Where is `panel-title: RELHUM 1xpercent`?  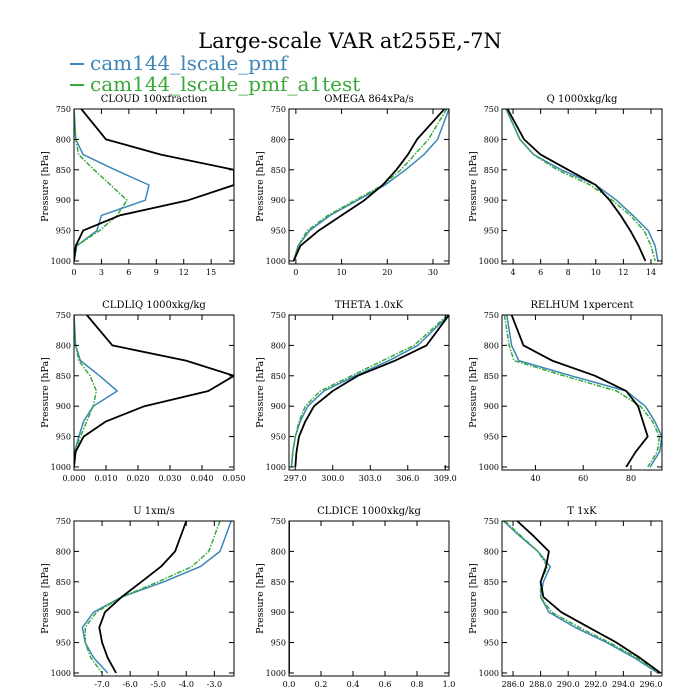 panel-title: RELHUM 1xpercent is located at coordinates (581, 305).